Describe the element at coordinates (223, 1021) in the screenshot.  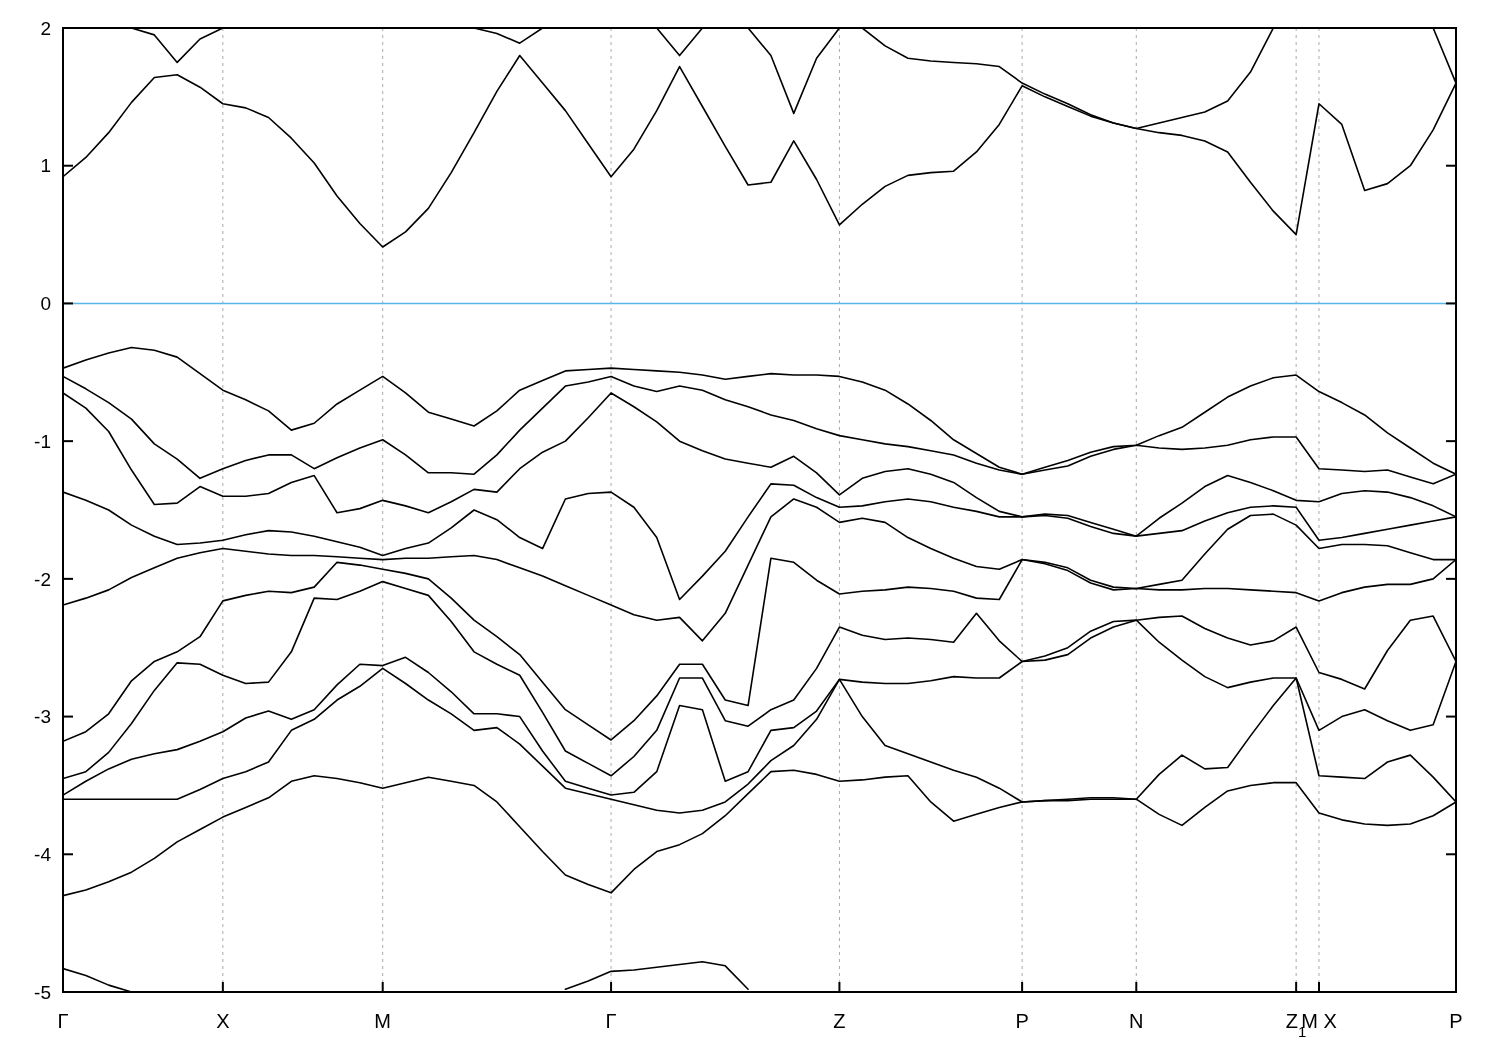
I see `x-tick-label: X` at that location.